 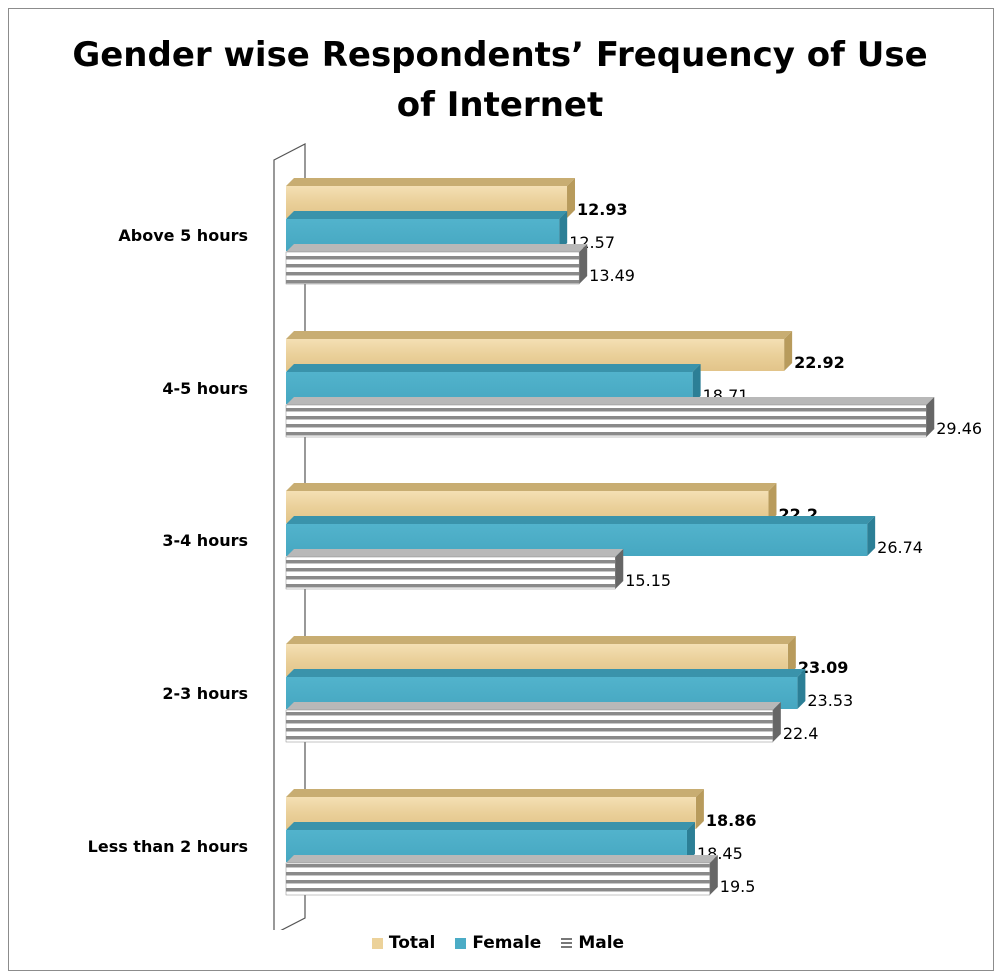 What do you see at coordinates (900, 547) in the screenshot?
I see `data-label: 26.74` at bounding box center [900, 547].